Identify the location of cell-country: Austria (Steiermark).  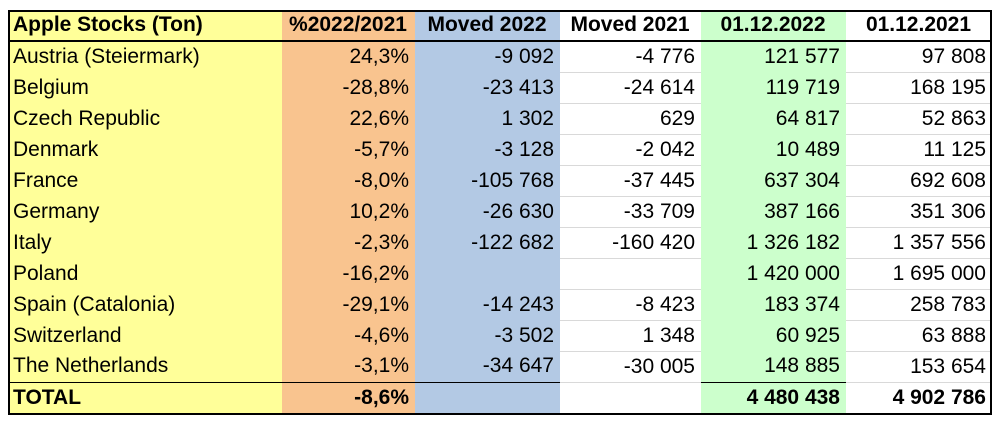
(145, 56).